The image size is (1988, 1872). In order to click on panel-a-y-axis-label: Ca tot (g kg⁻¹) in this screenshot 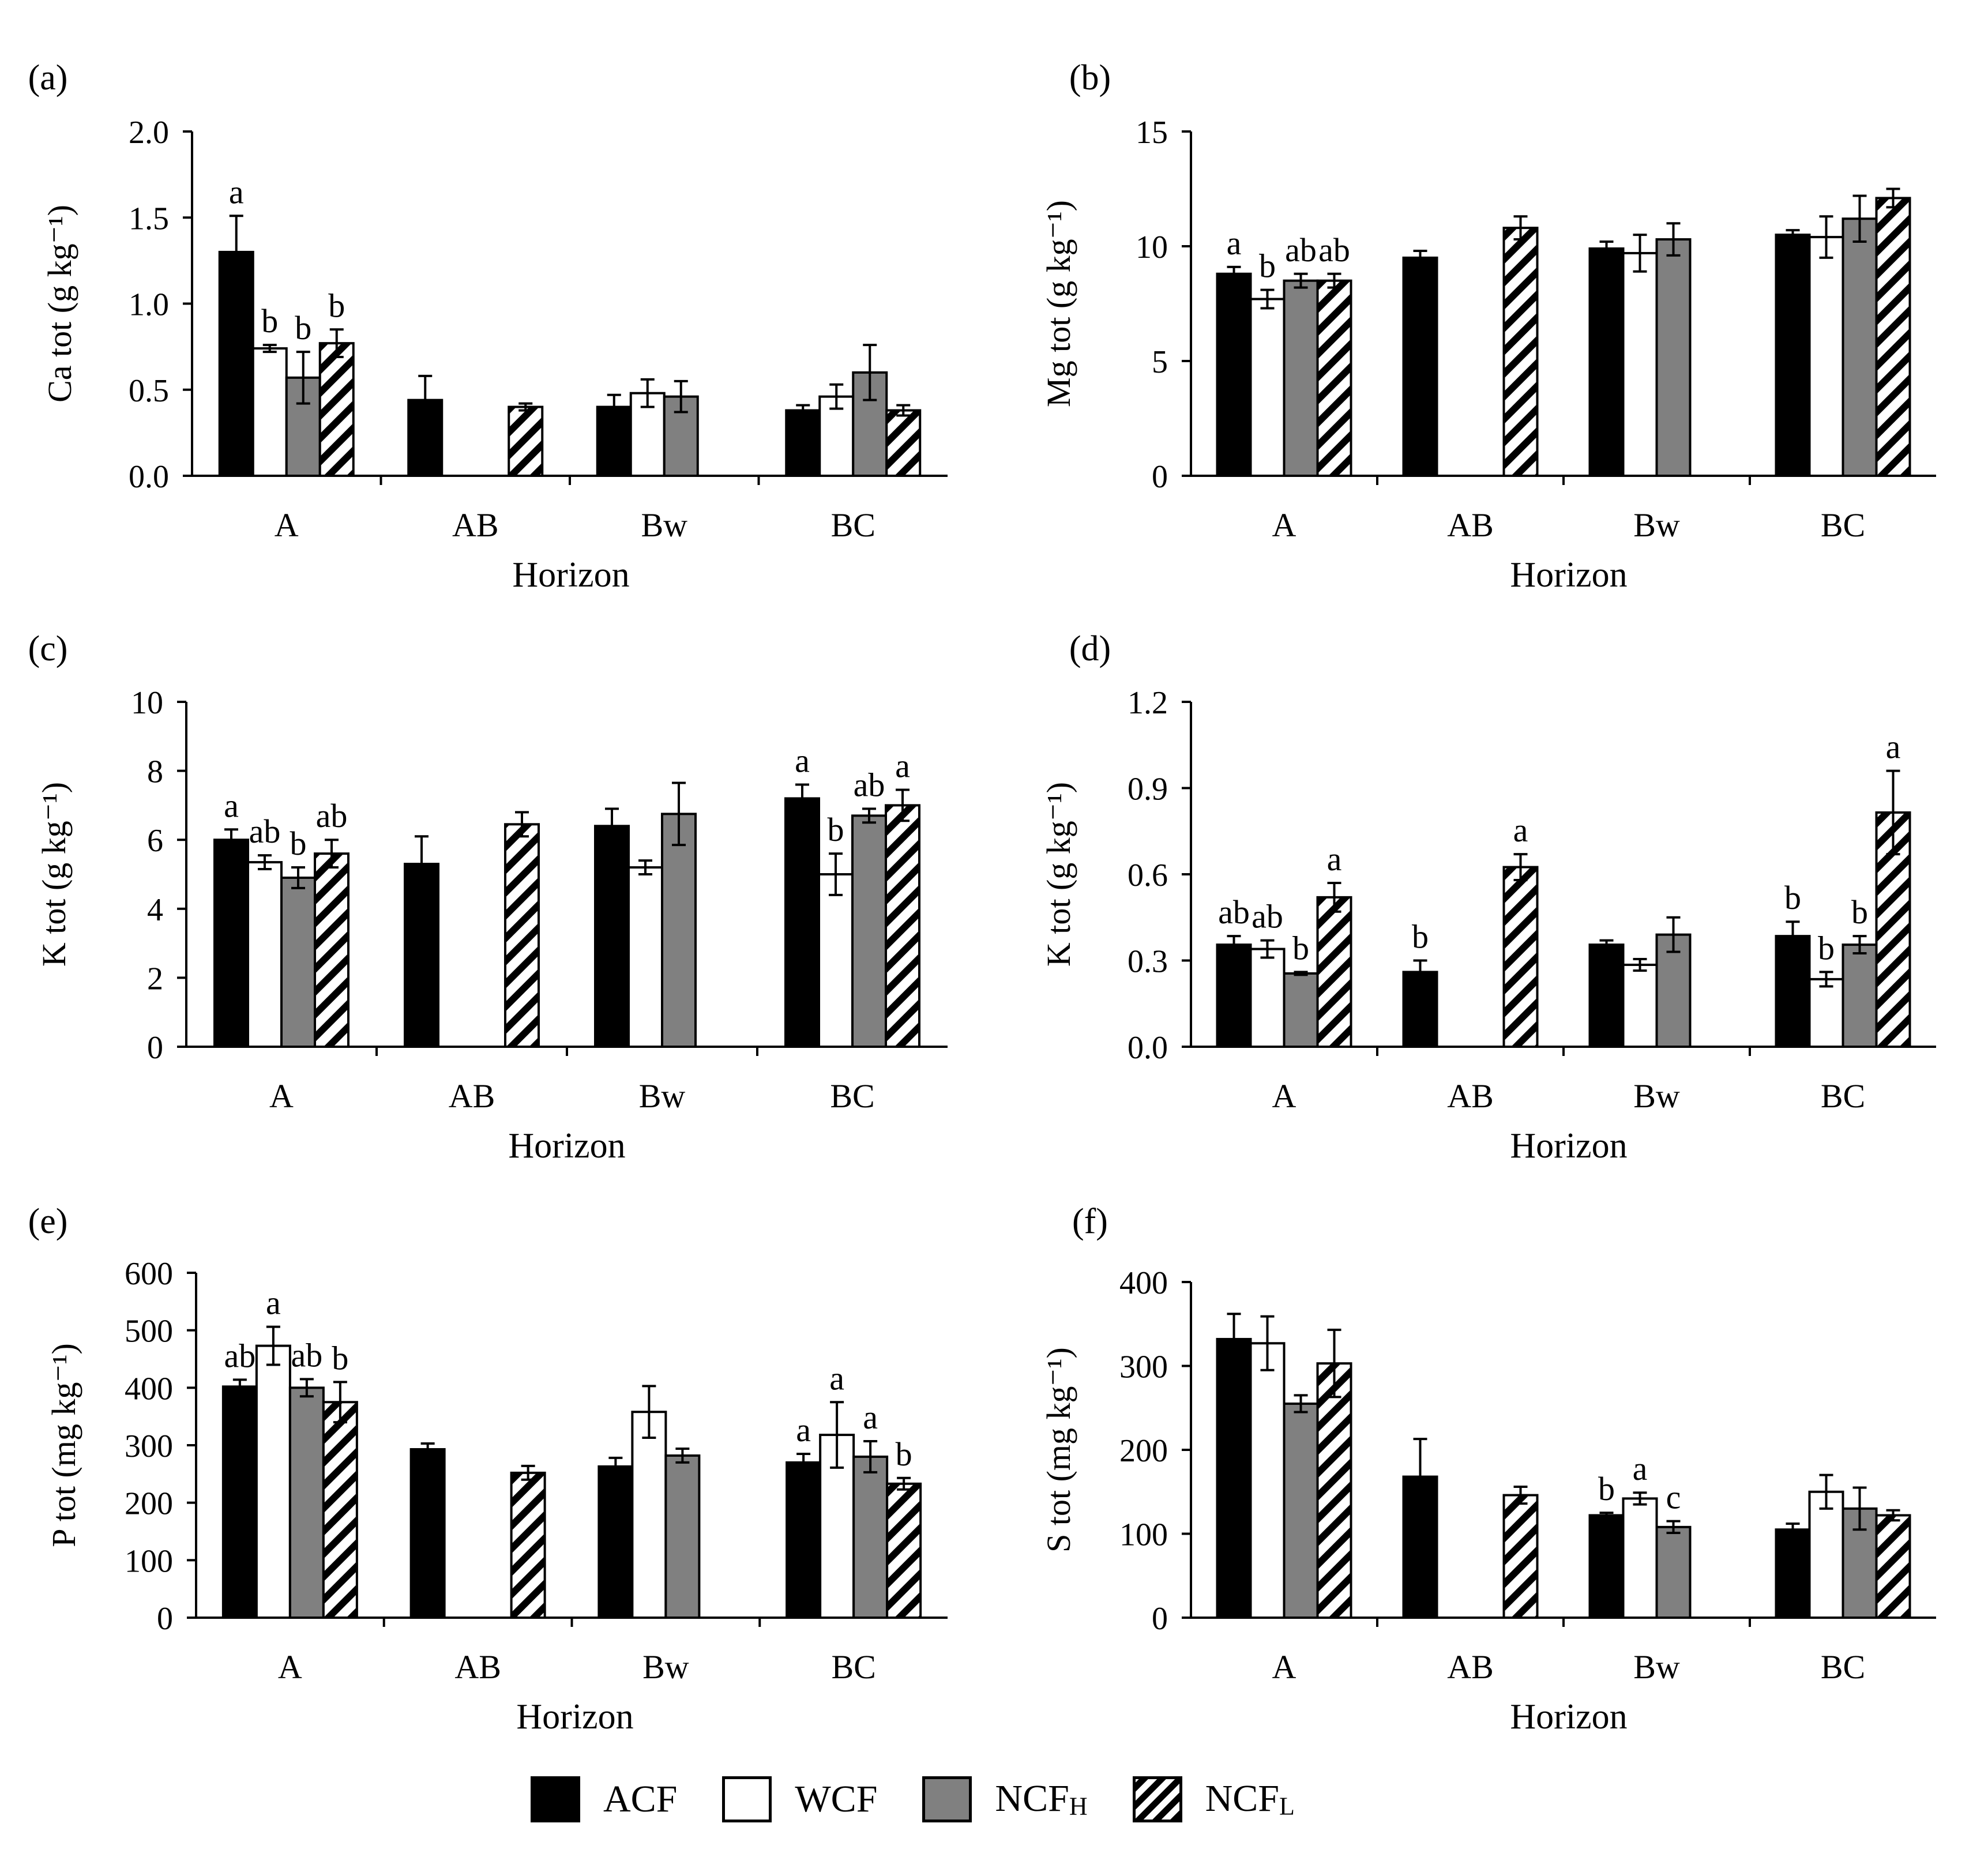, I will do `click(59, 304)`.